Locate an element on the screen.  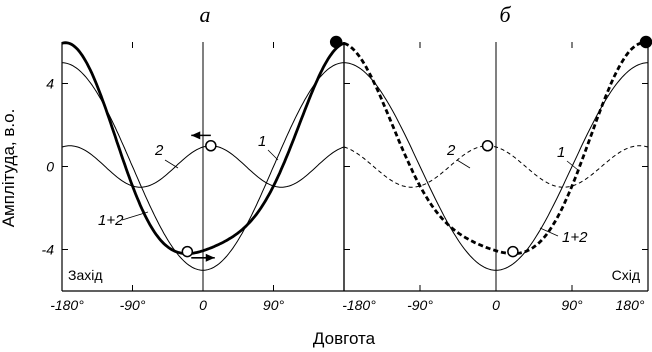
x-axis-label: Довгота is located at coordinates (344, 338).